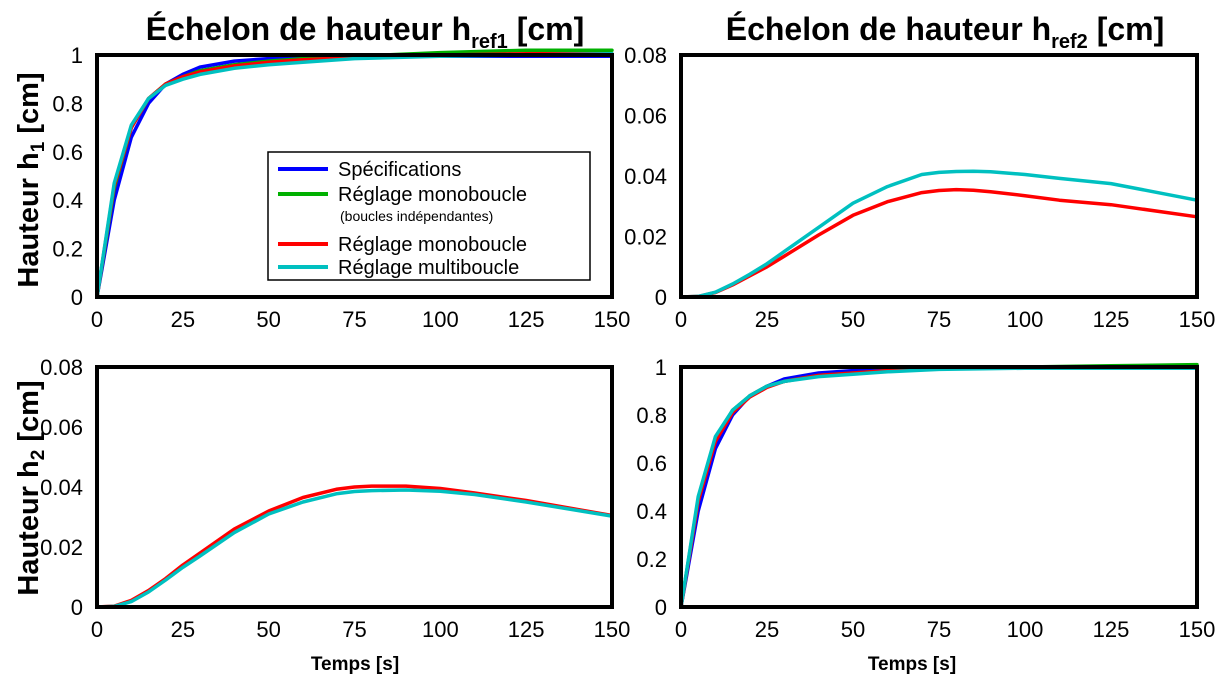 This screenshot has height=682, width=1218. What do you see at coordinates (489, 42) in the screenshot?
I see `column-title-ref1-sub: ref1` at bounding box center [489, 42].